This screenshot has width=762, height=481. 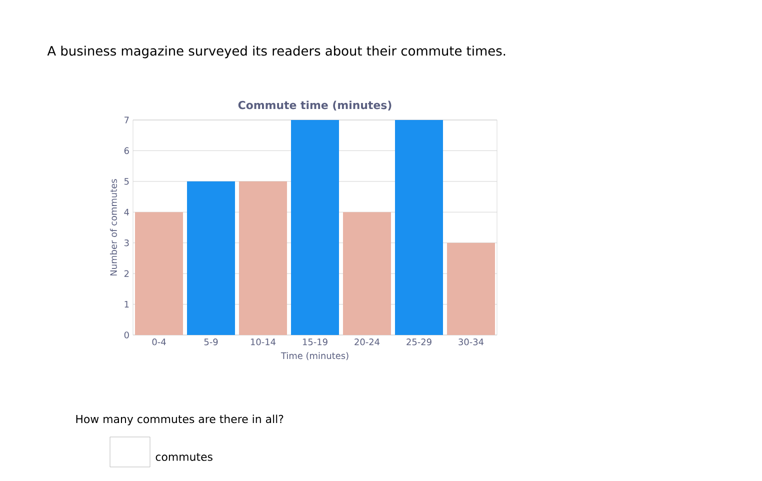 I want to click on x-tick-label: 30-34, so click(x=471, y=342).